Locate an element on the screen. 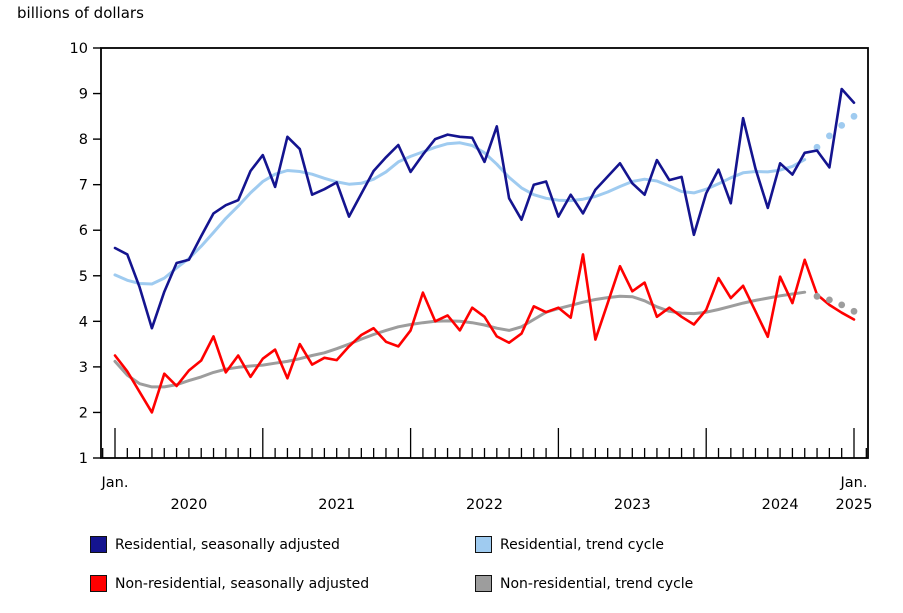  y-tick-label: 7 is located at coordinates (83, 186).